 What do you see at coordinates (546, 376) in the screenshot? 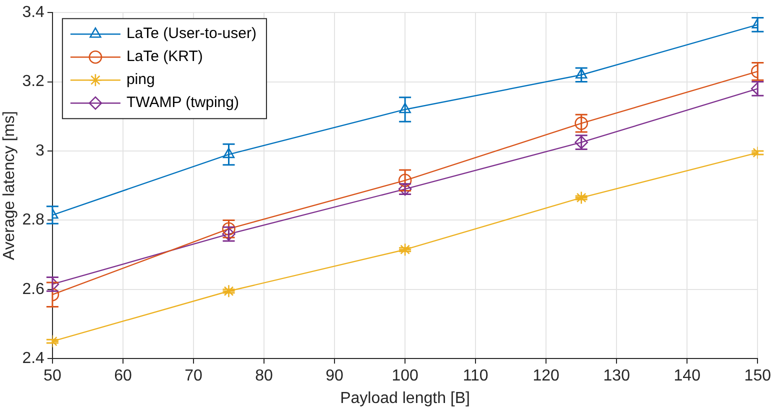
I see `x-tick-label: 120` at bounding box center [546, 376].